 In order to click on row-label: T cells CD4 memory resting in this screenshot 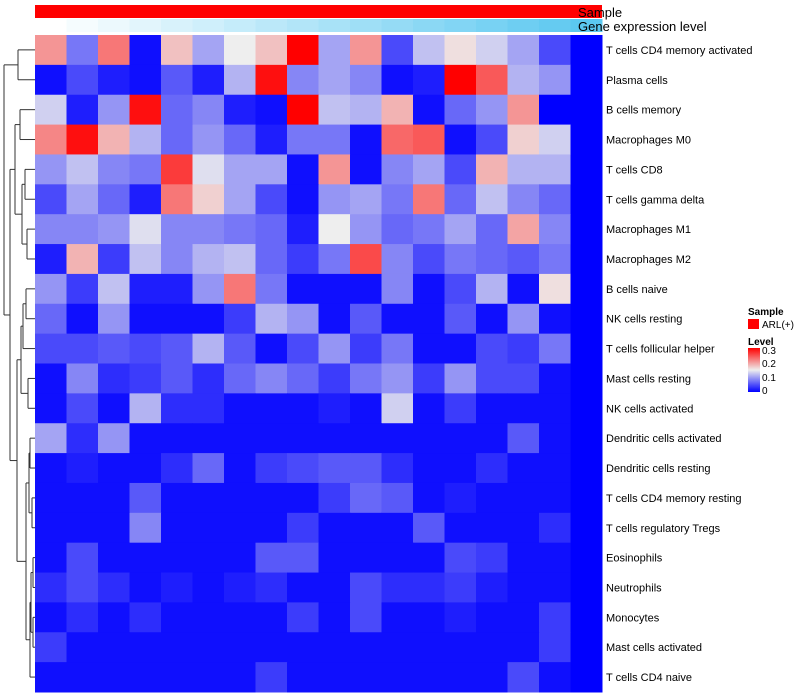, I will do `click(674, 499)`.